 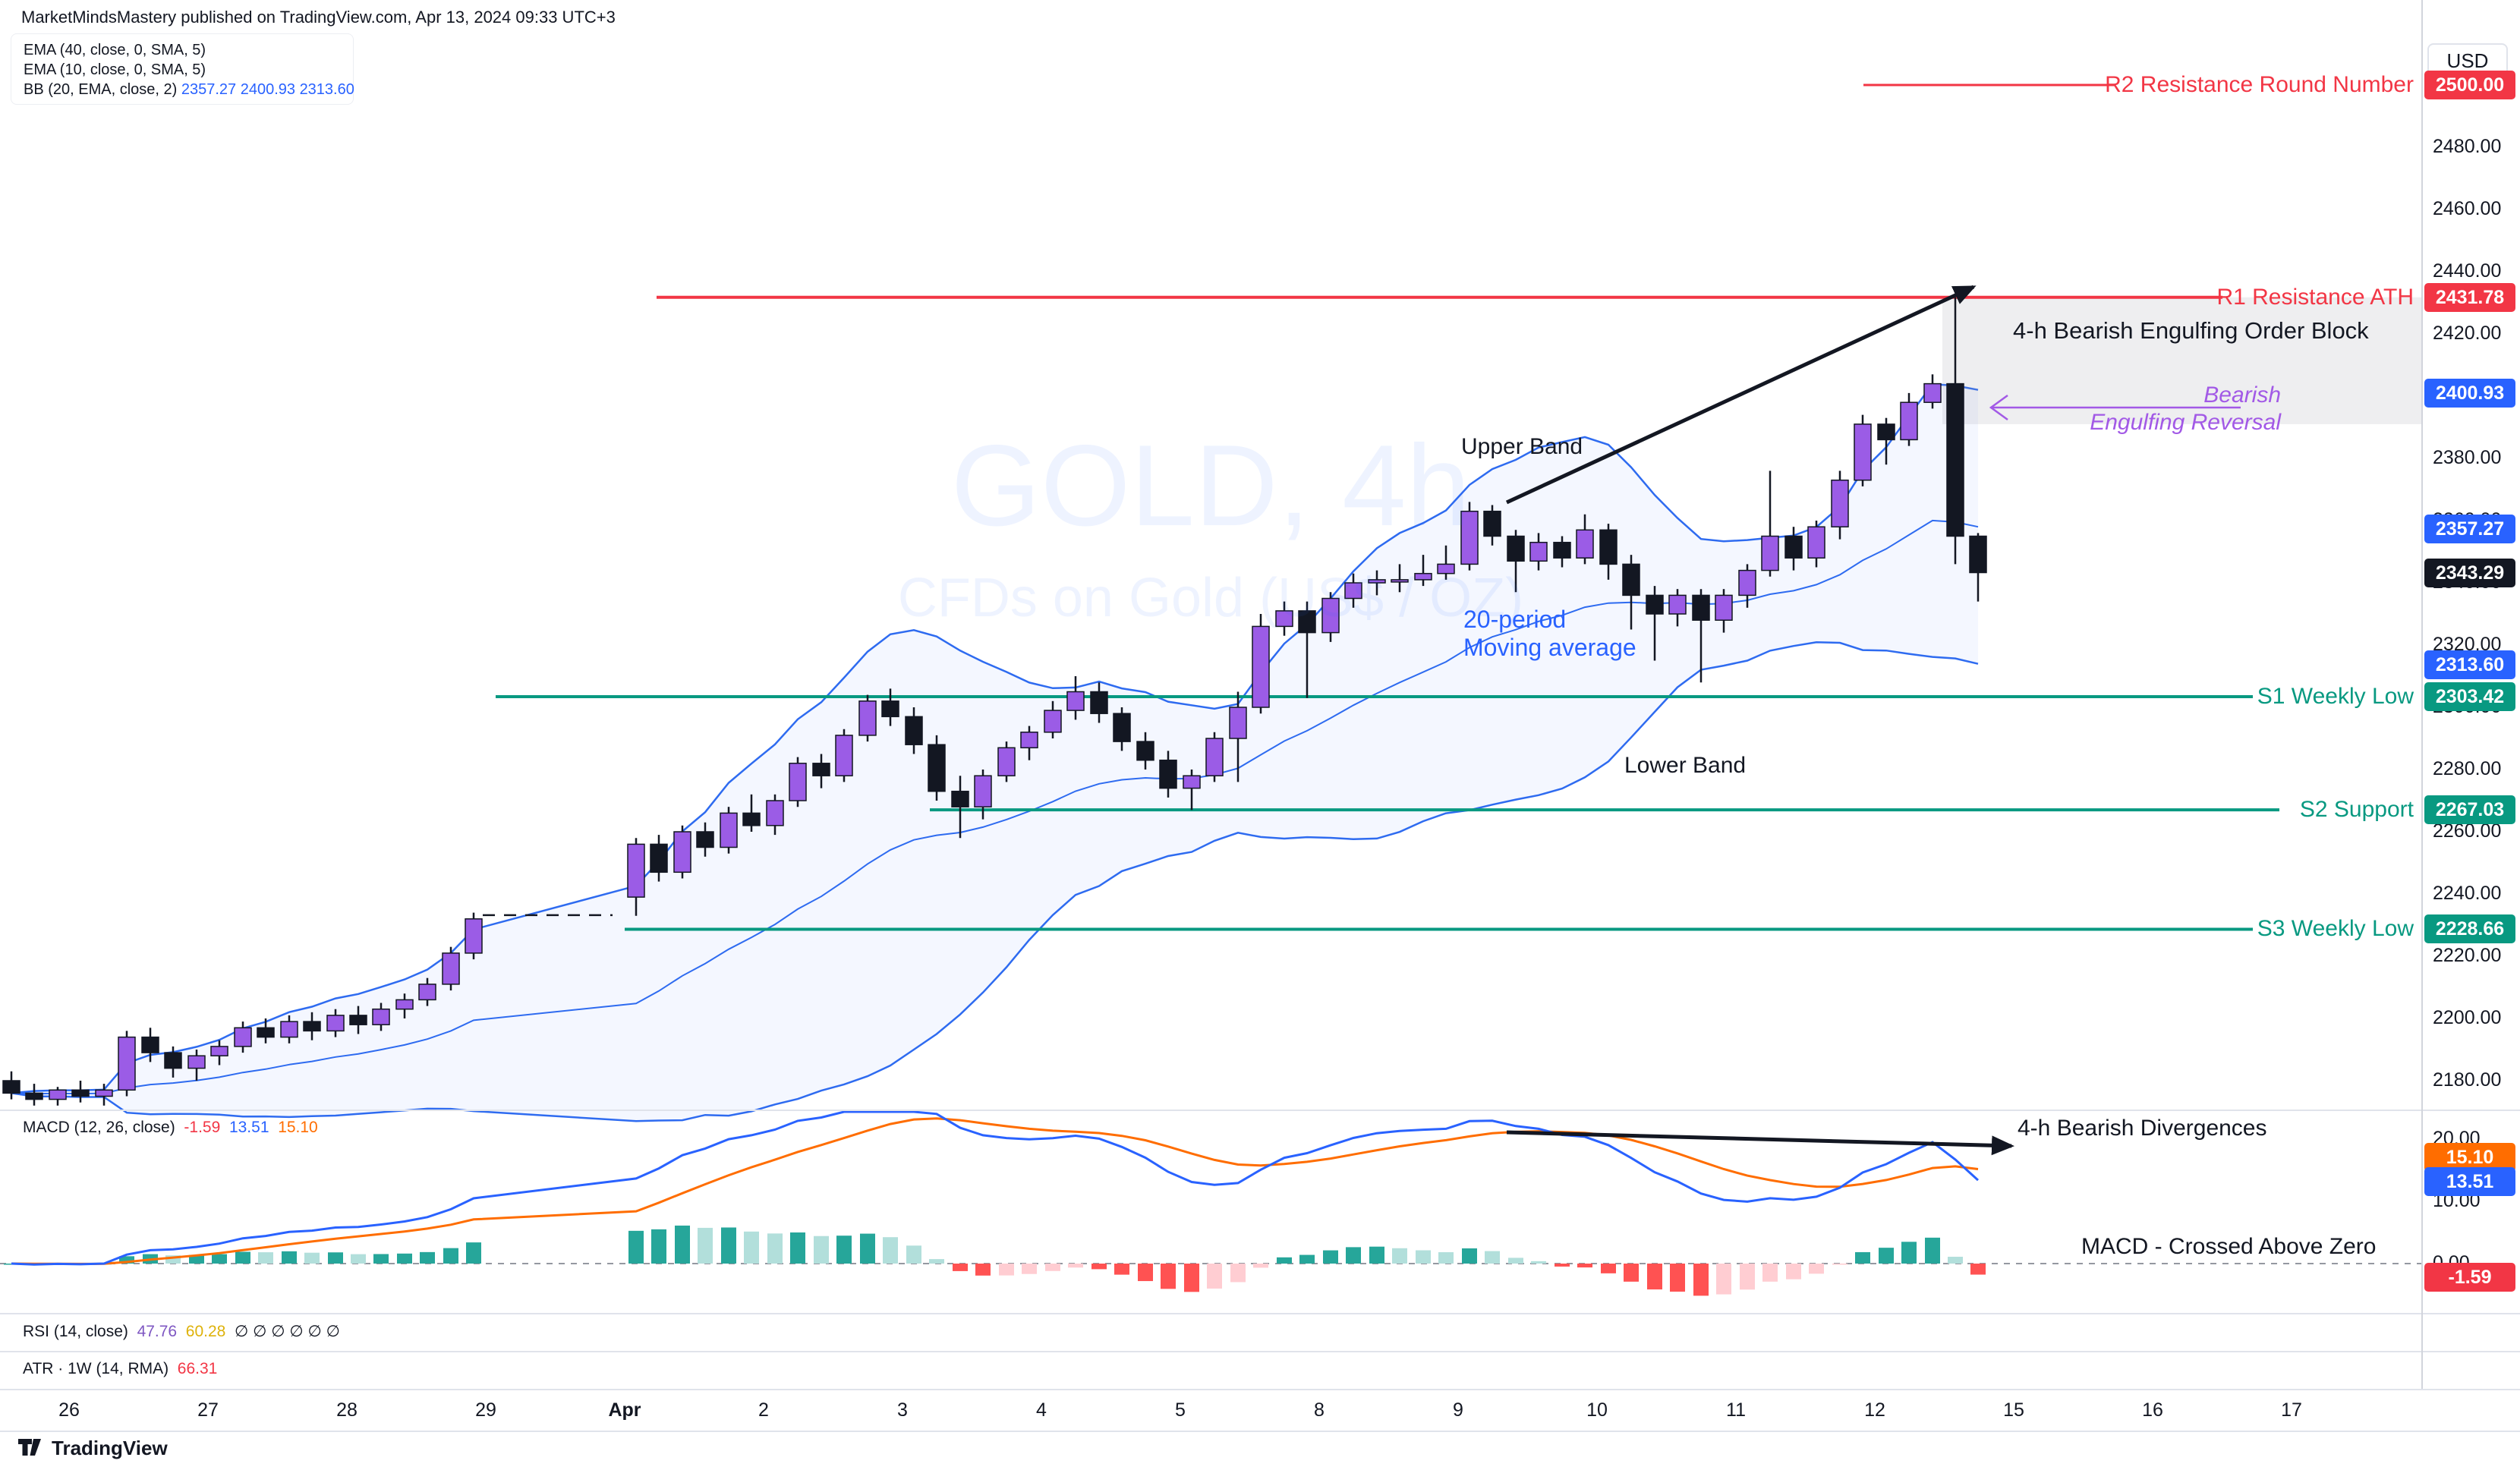 I want to click on price-axis-label: 2280.00, so click(x=2467, y=769).